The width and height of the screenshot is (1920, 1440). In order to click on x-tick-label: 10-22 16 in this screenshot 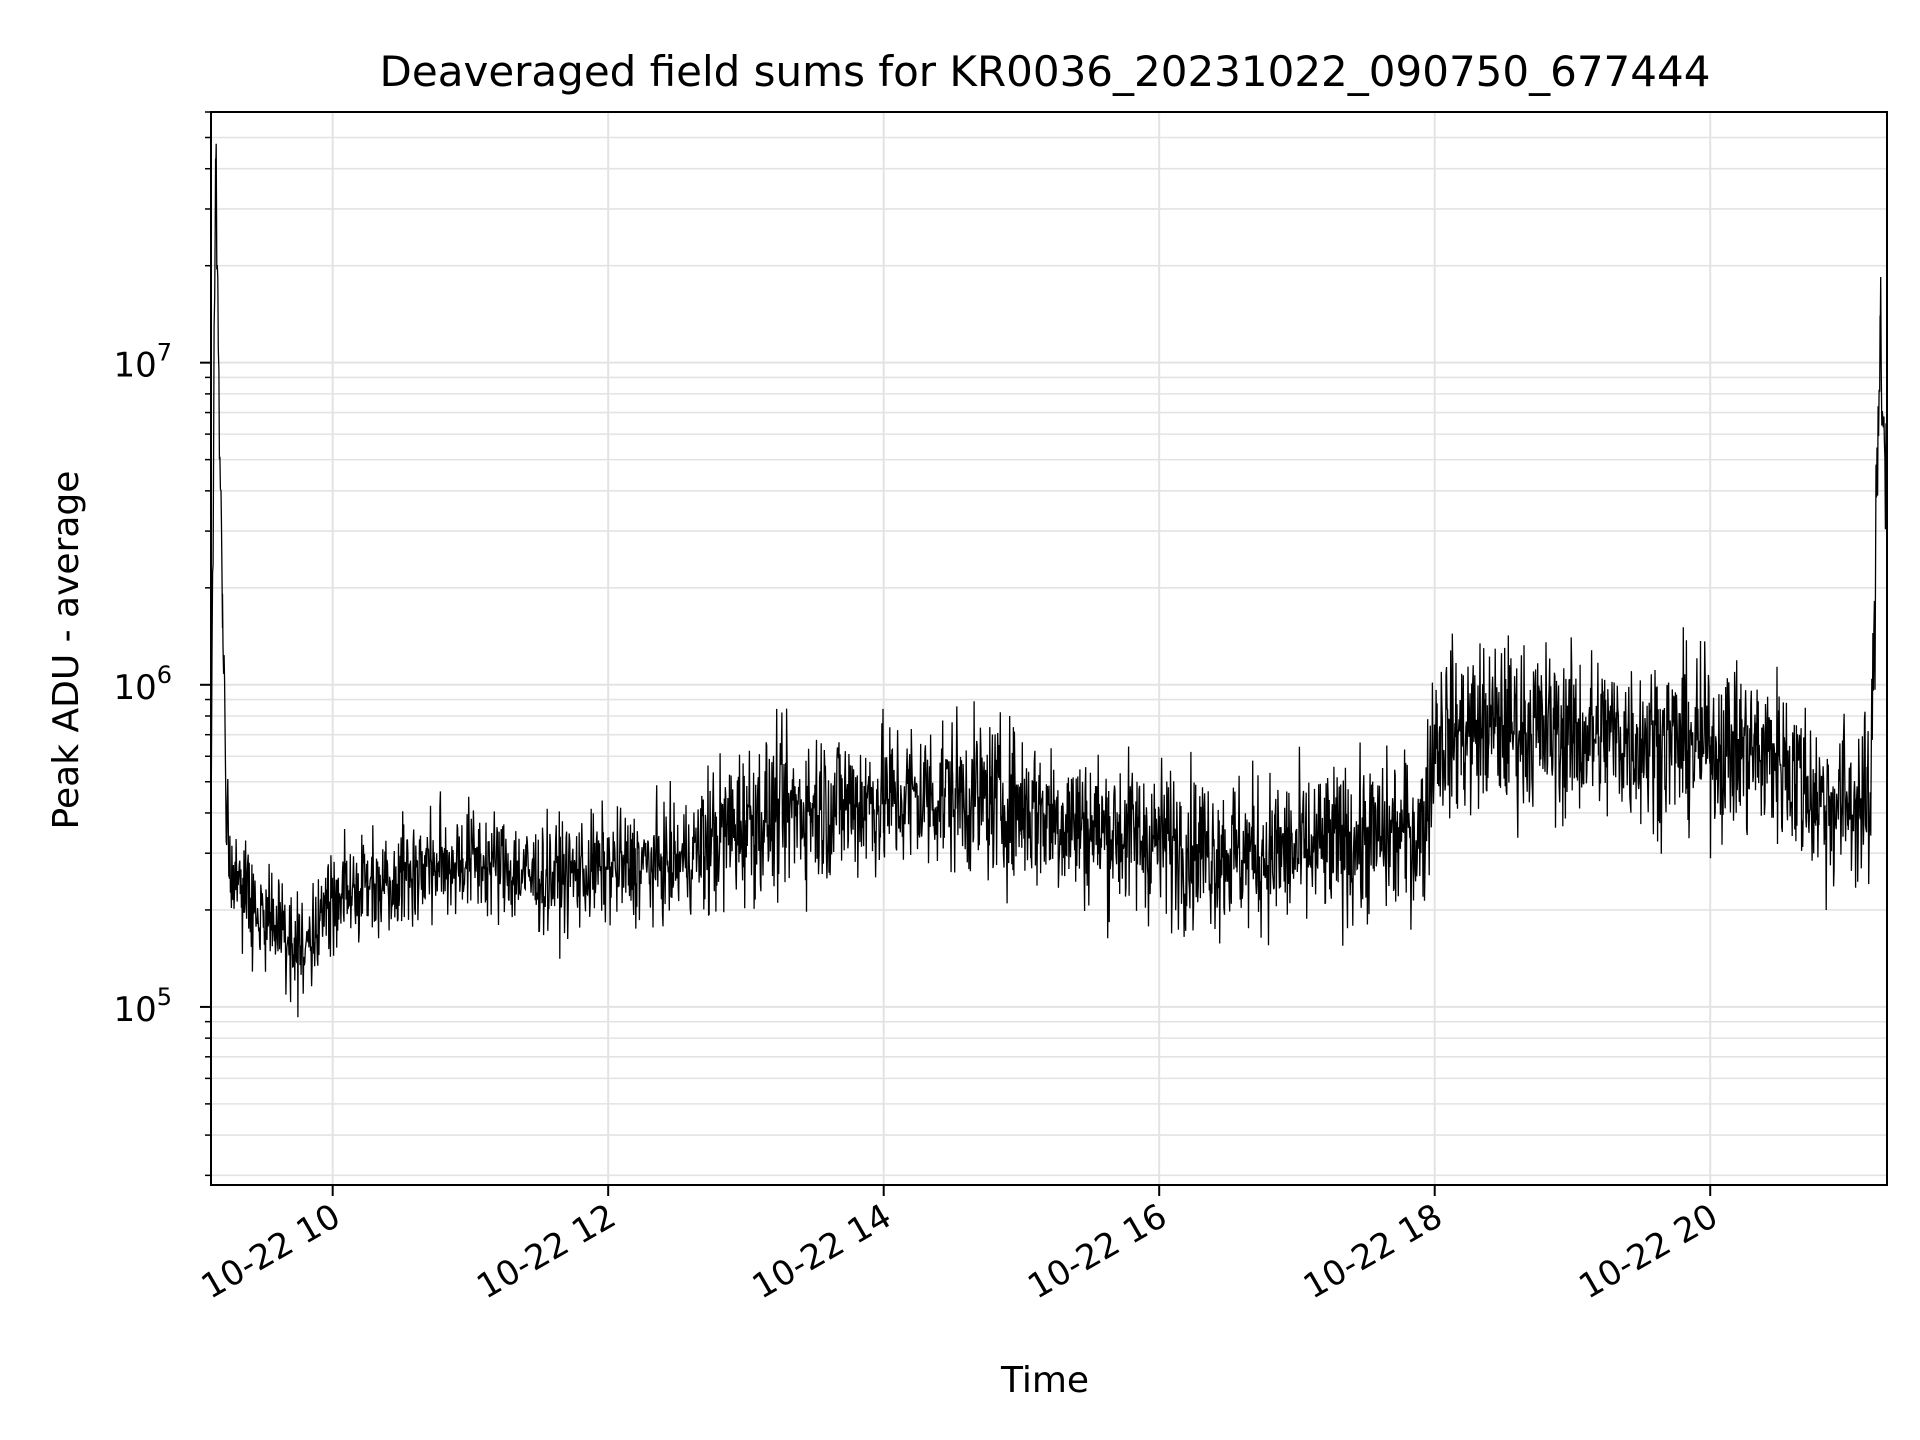, I will do `click(1097, 1251)`.